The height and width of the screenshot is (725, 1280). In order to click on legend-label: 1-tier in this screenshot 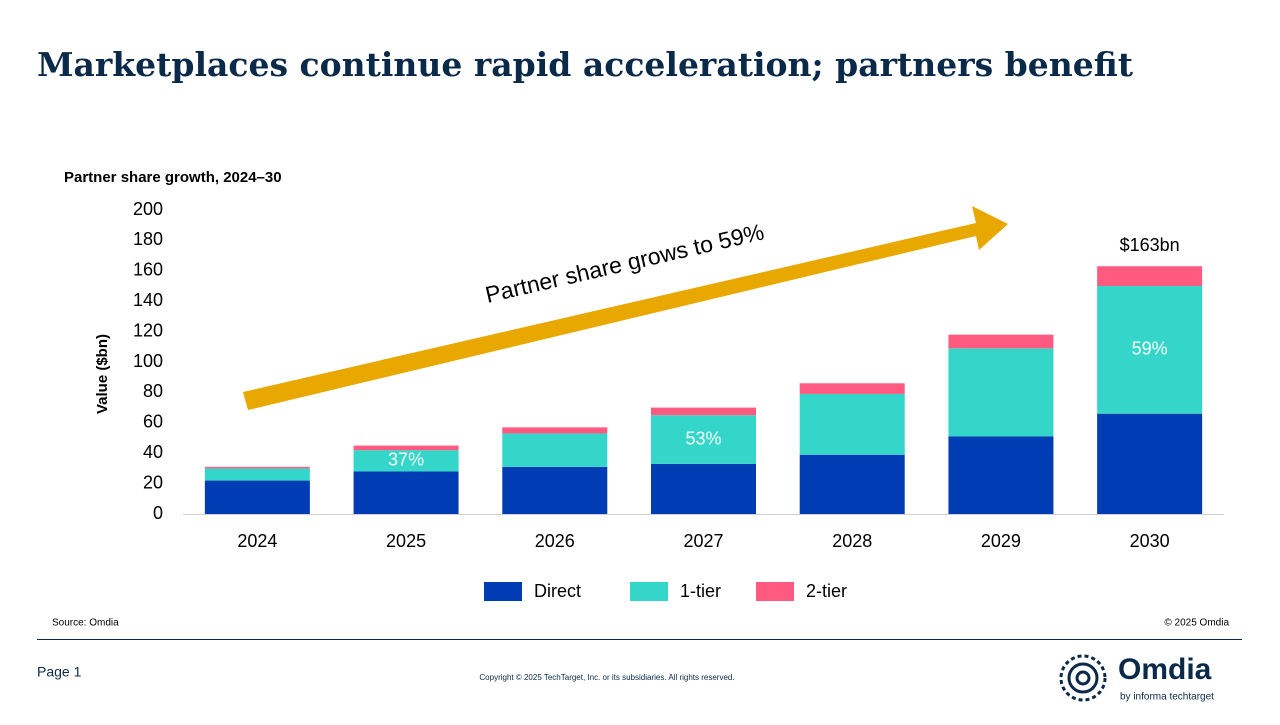, I will do `click(700, 591)`.